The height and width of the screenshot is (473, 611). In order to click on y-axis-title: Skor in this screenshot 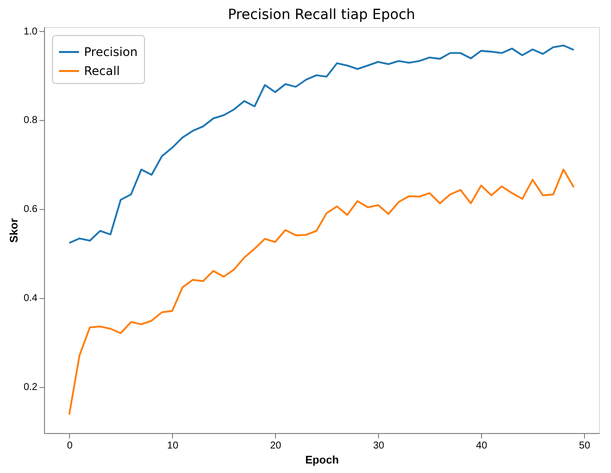, I will do `click(14, 230)`.